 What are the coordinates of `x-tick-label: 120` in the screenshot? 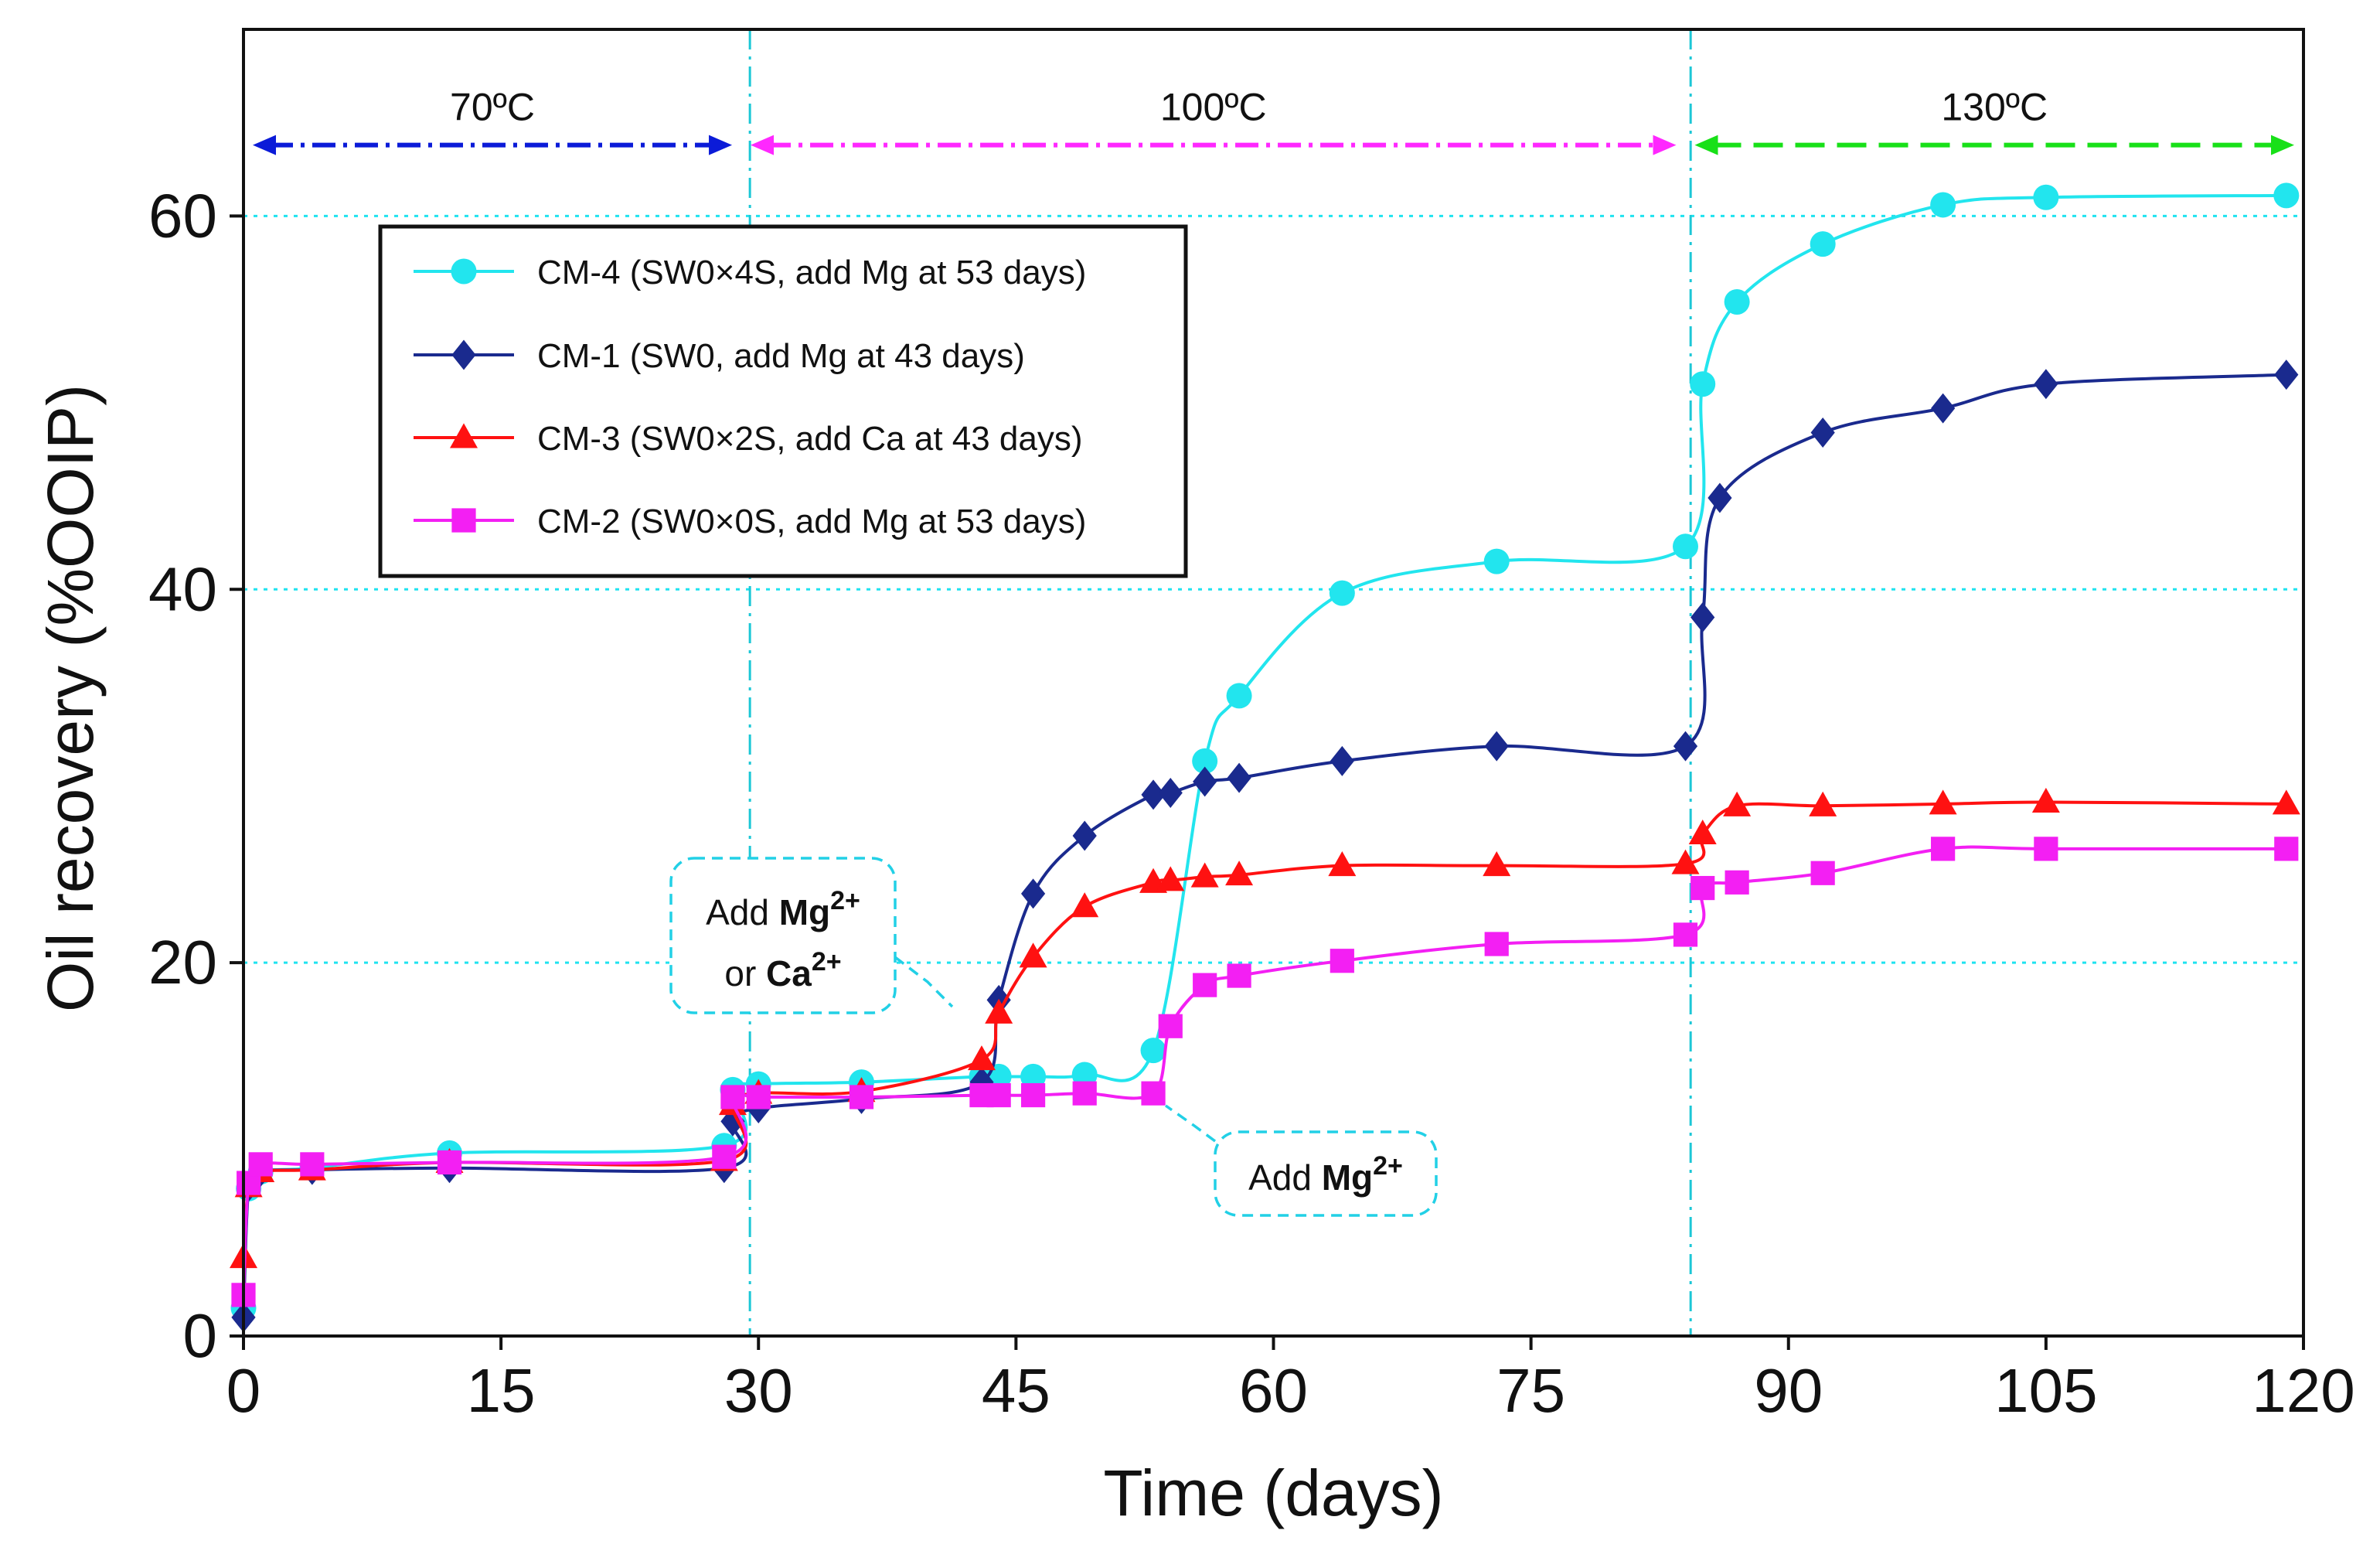 It's located at (2303, 1391).